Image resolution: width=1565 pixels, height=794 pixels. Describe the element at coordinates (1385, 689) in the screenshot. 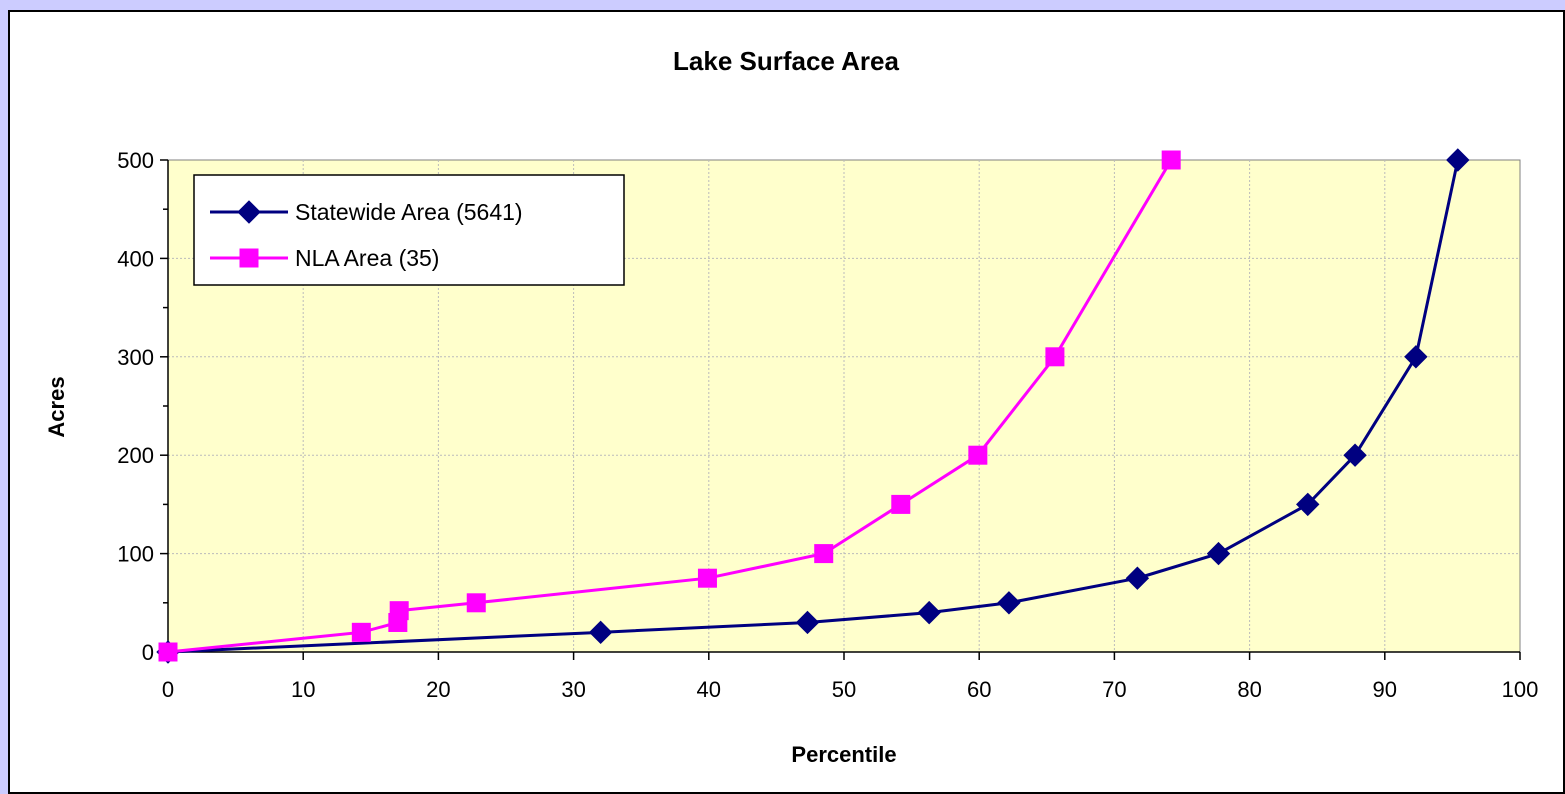

I see `x-tick-label: 90` at that location.